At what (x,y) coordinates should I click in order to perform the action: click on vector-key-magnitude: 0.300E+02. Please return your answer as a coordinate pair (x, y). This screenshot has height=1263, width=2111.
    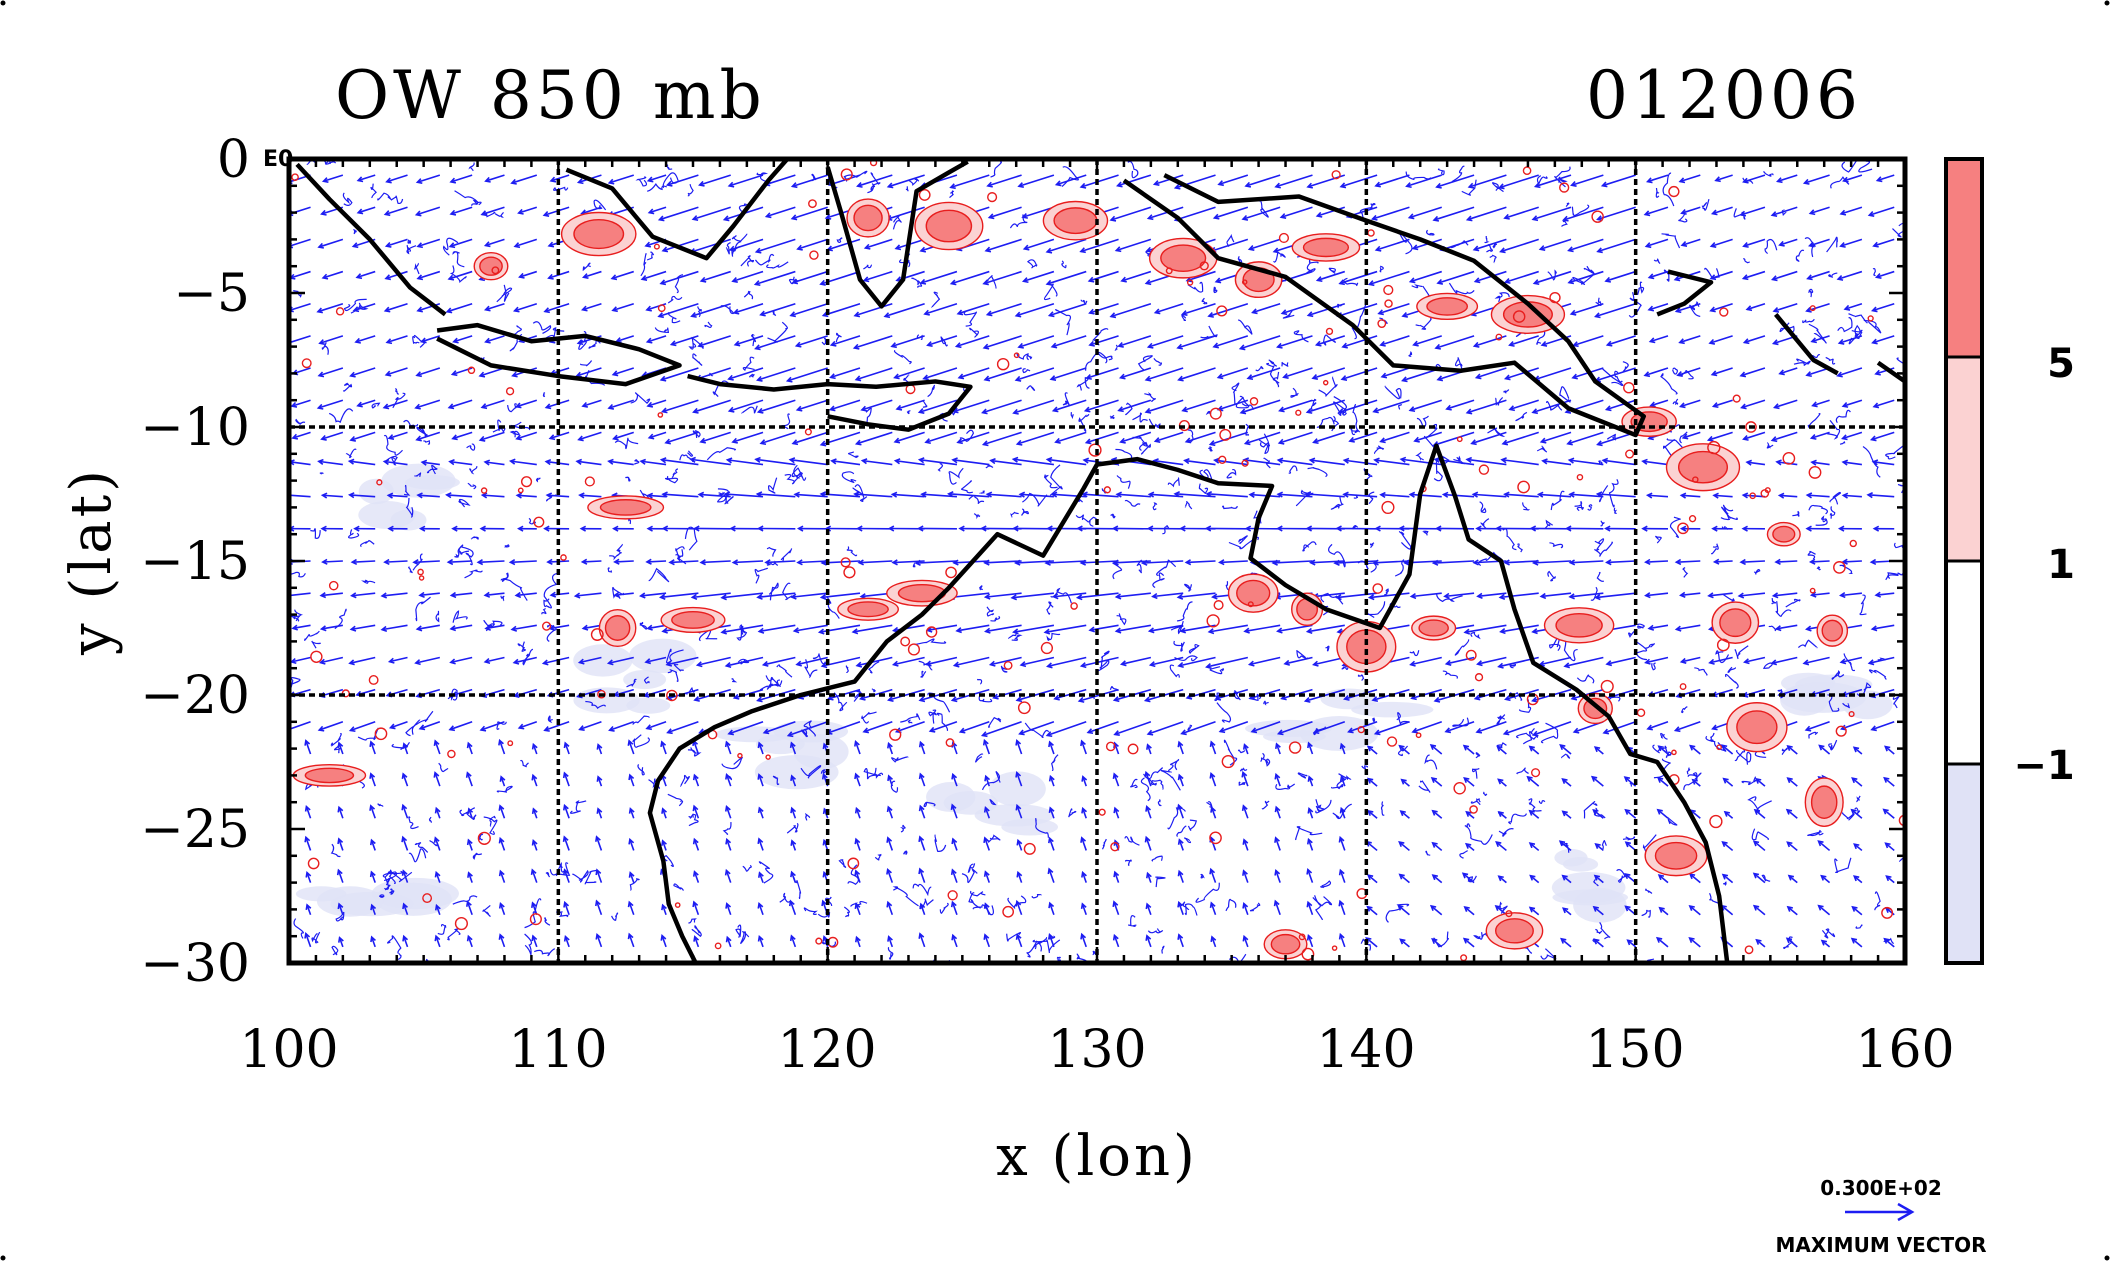
    Looking at the image, I should click on (1881, 1188).